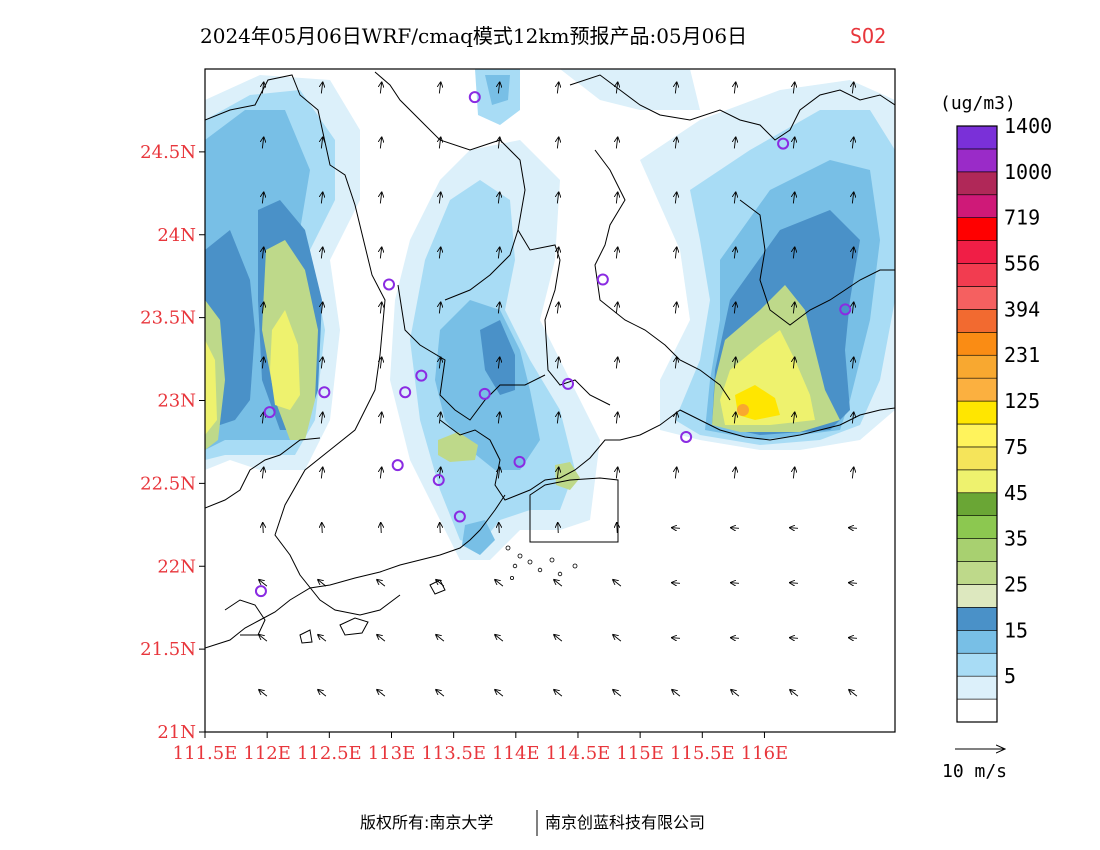 This screenshot has width=1100, height=850. I want to click on copyright-company: 南京创蓝科技有限公司, so click(625, 822).